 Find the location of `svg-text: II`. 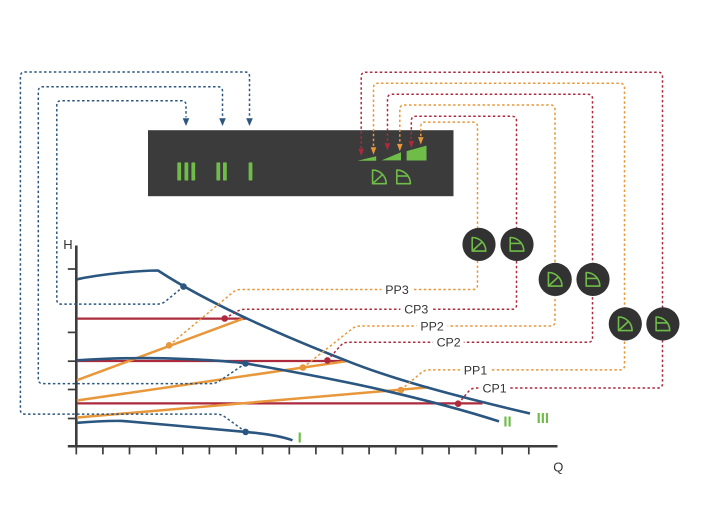

svg-text: II is located at coordinates (507, 421).